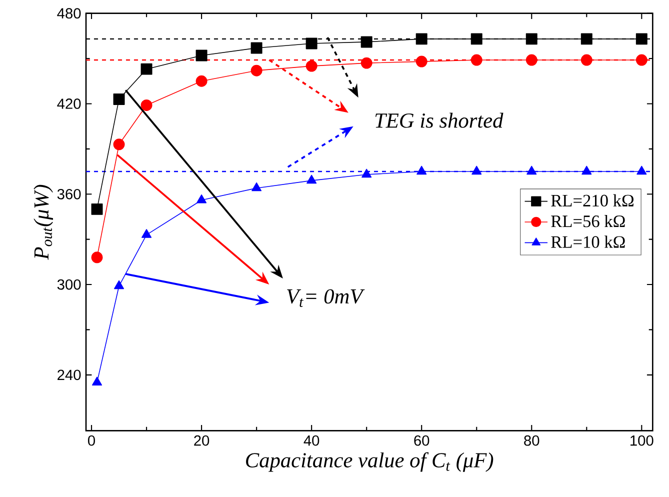 This screenshot has height=497, width=669. Describe the element at coordinates (69, 375) in the screenshot. I see `y-tick-label: 240` at that location.